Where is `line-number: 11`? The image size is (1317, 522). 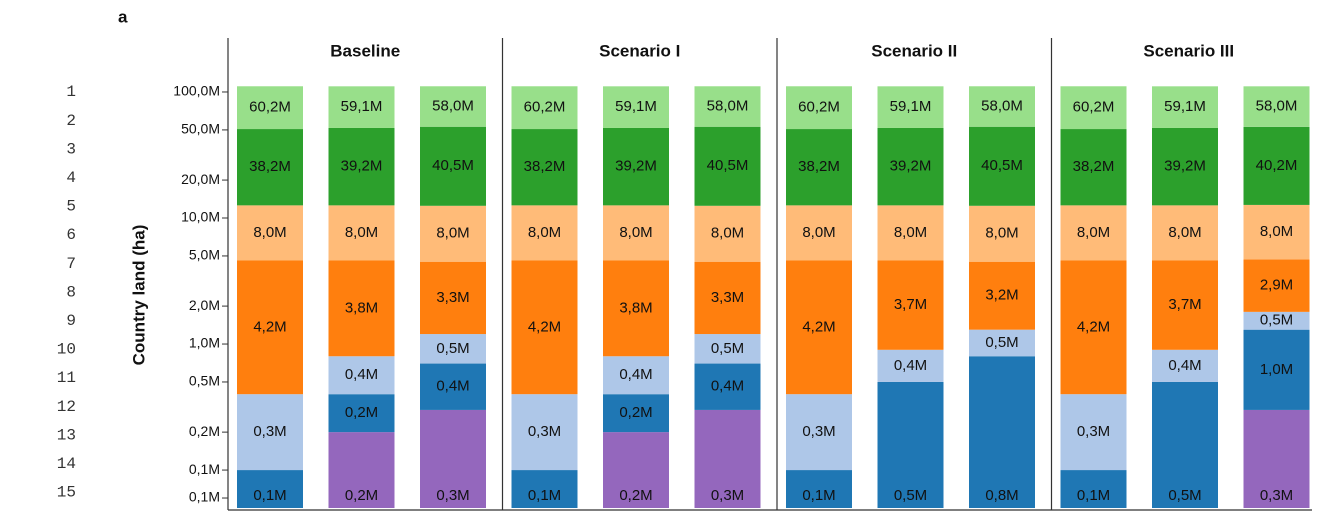
line-number: 11 is located at coordinates (66, 378).